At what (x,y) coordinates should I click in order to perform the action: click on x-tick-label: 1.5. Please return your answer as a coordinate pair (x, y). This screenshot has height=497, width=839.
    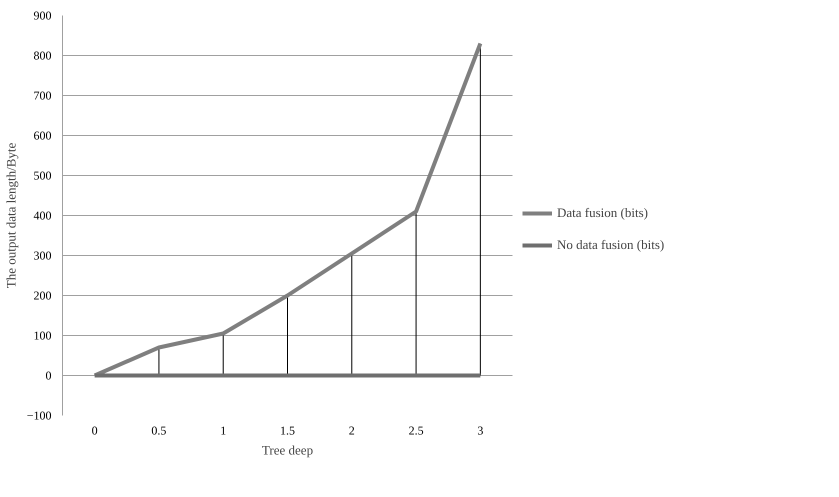
    Looking at the image, I should click on (287, 431).